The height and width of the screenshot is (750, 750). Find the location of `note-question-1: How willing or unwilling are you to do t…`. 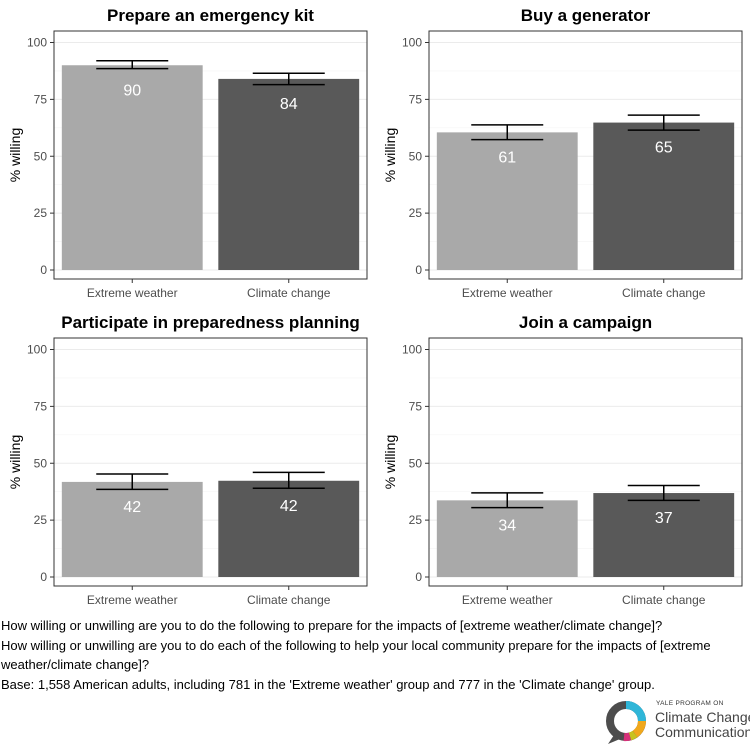

note-question-1: How willing or unwilling are you to do t… is located at coordinates (332, 625).